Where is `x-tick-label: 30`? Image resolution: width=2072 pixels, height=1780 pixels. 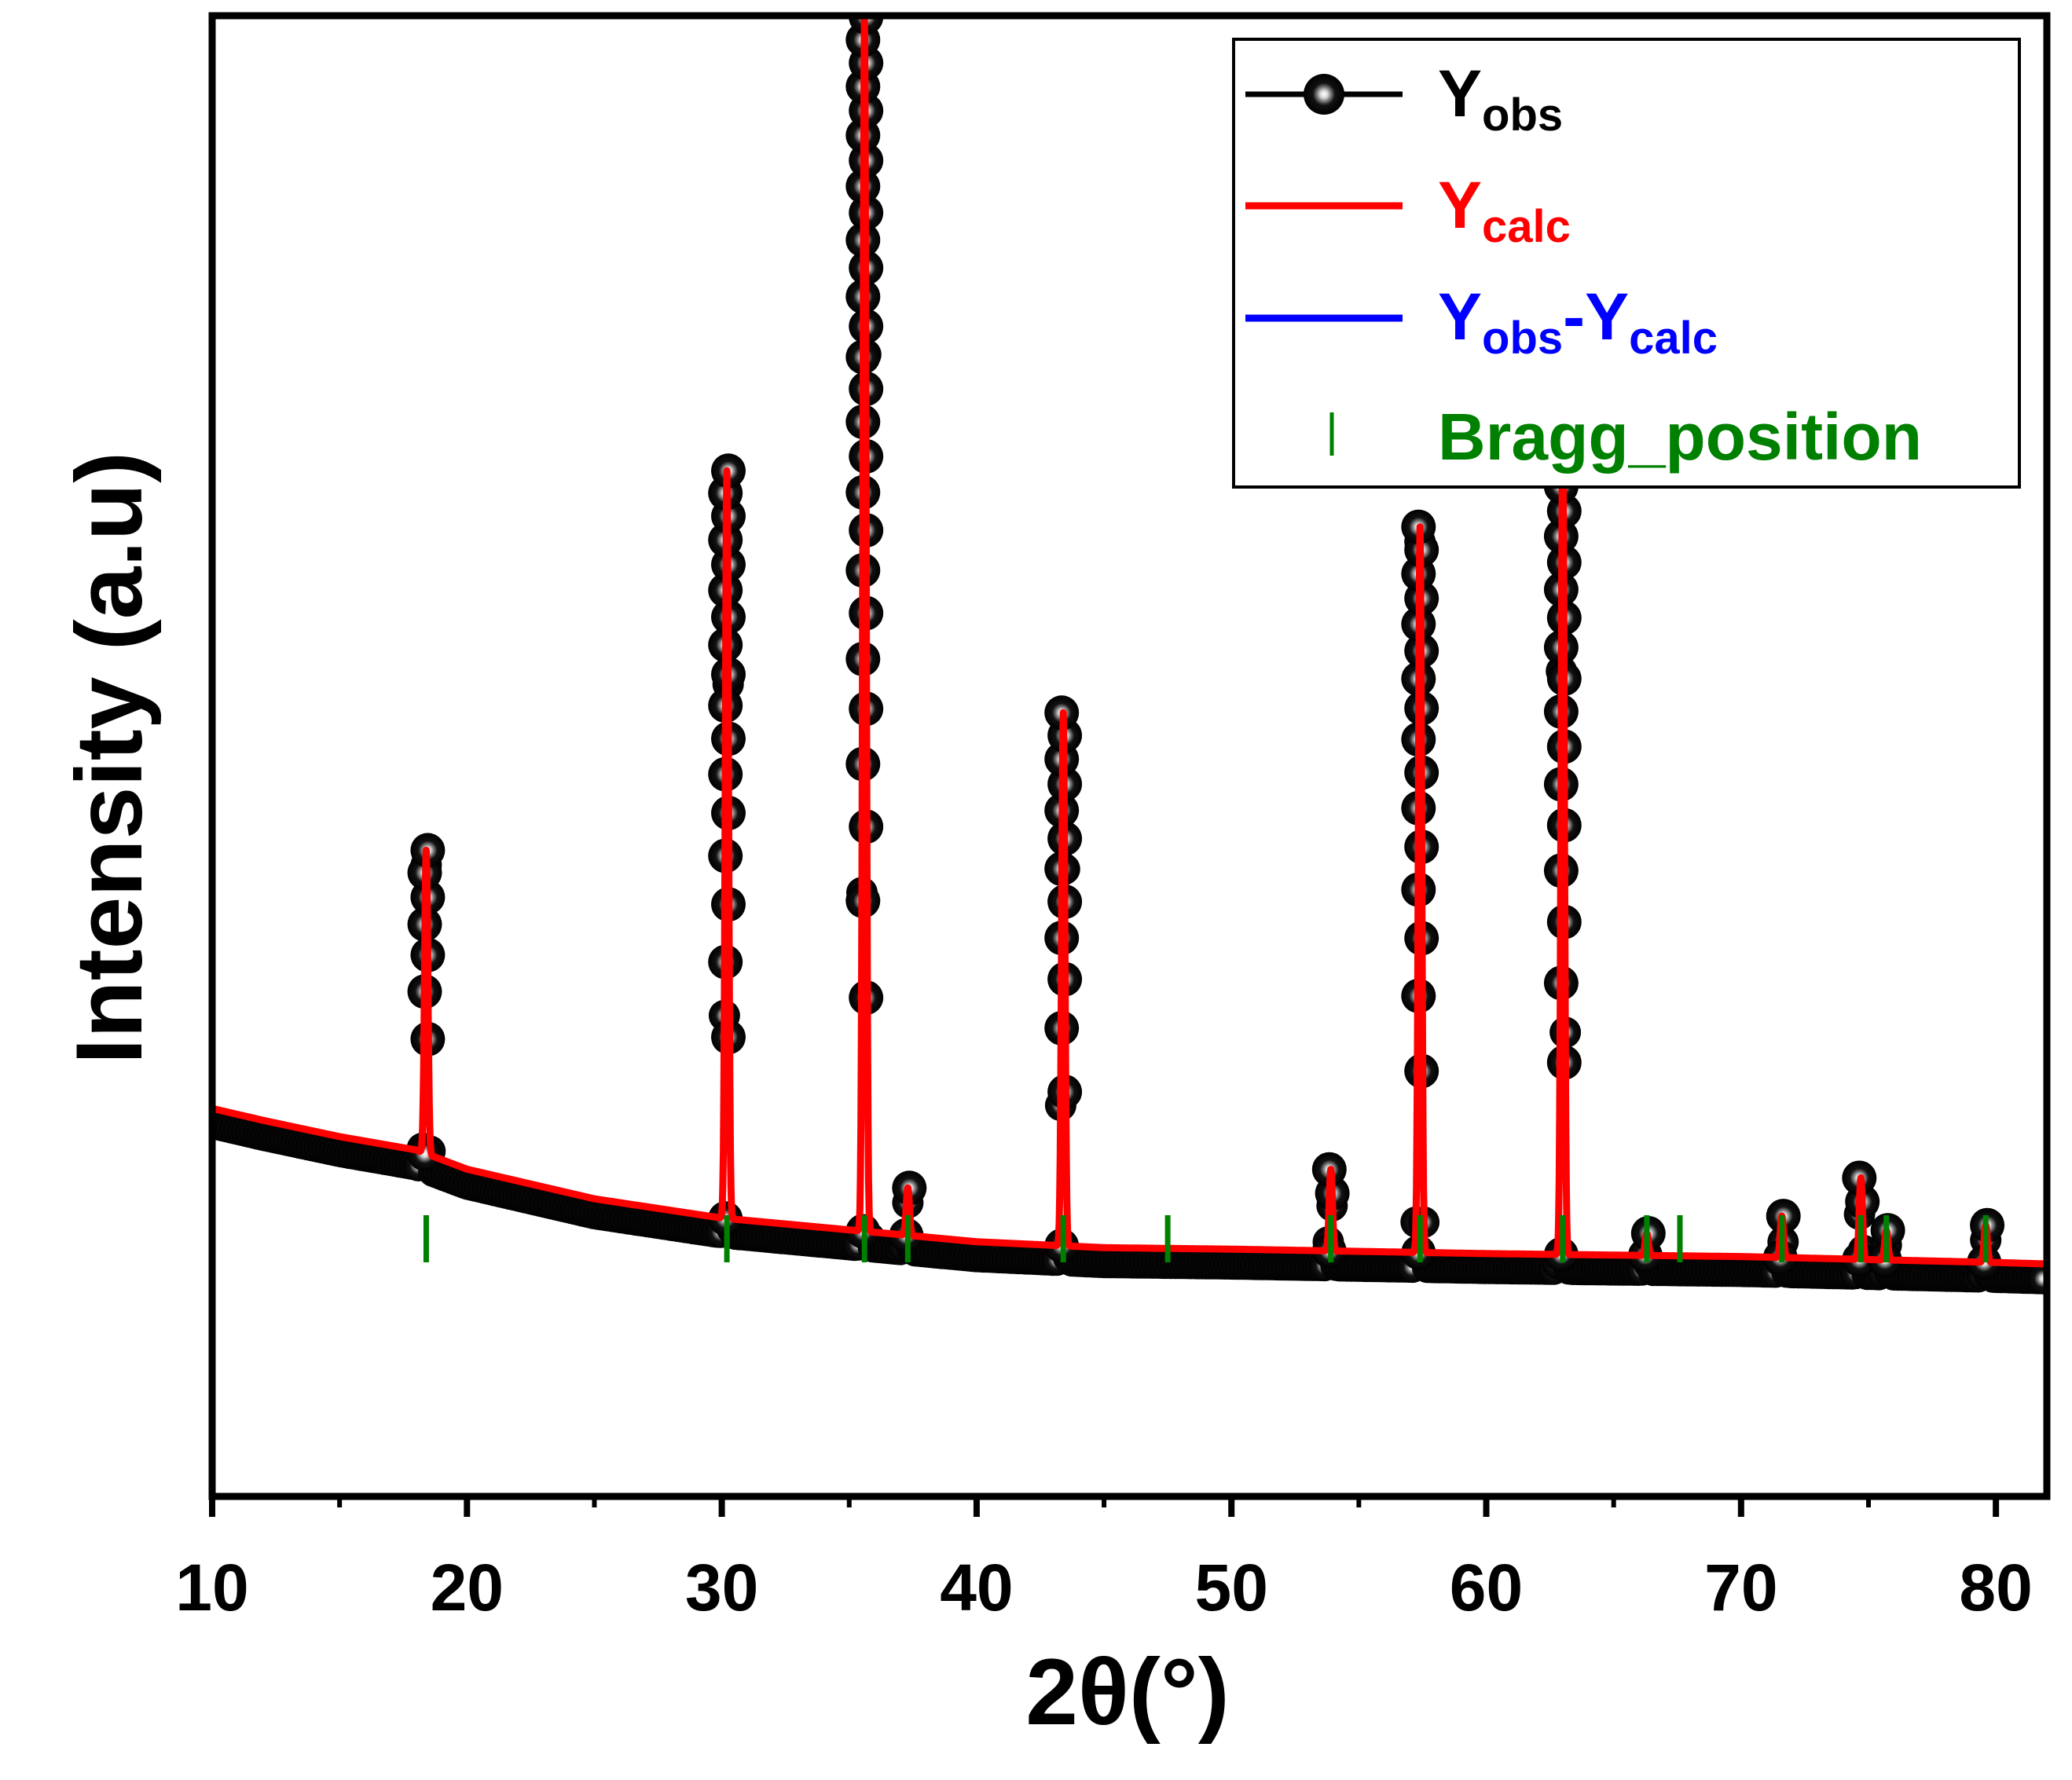 x-tick-label: 30 is located at coordinates (721, 1587).